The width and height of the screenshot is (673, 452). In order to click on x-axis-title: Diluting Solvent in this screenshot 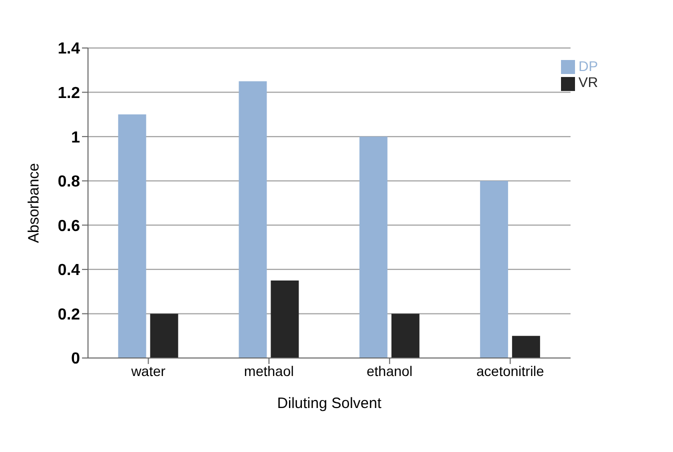, I will do `click(329, 403)`.